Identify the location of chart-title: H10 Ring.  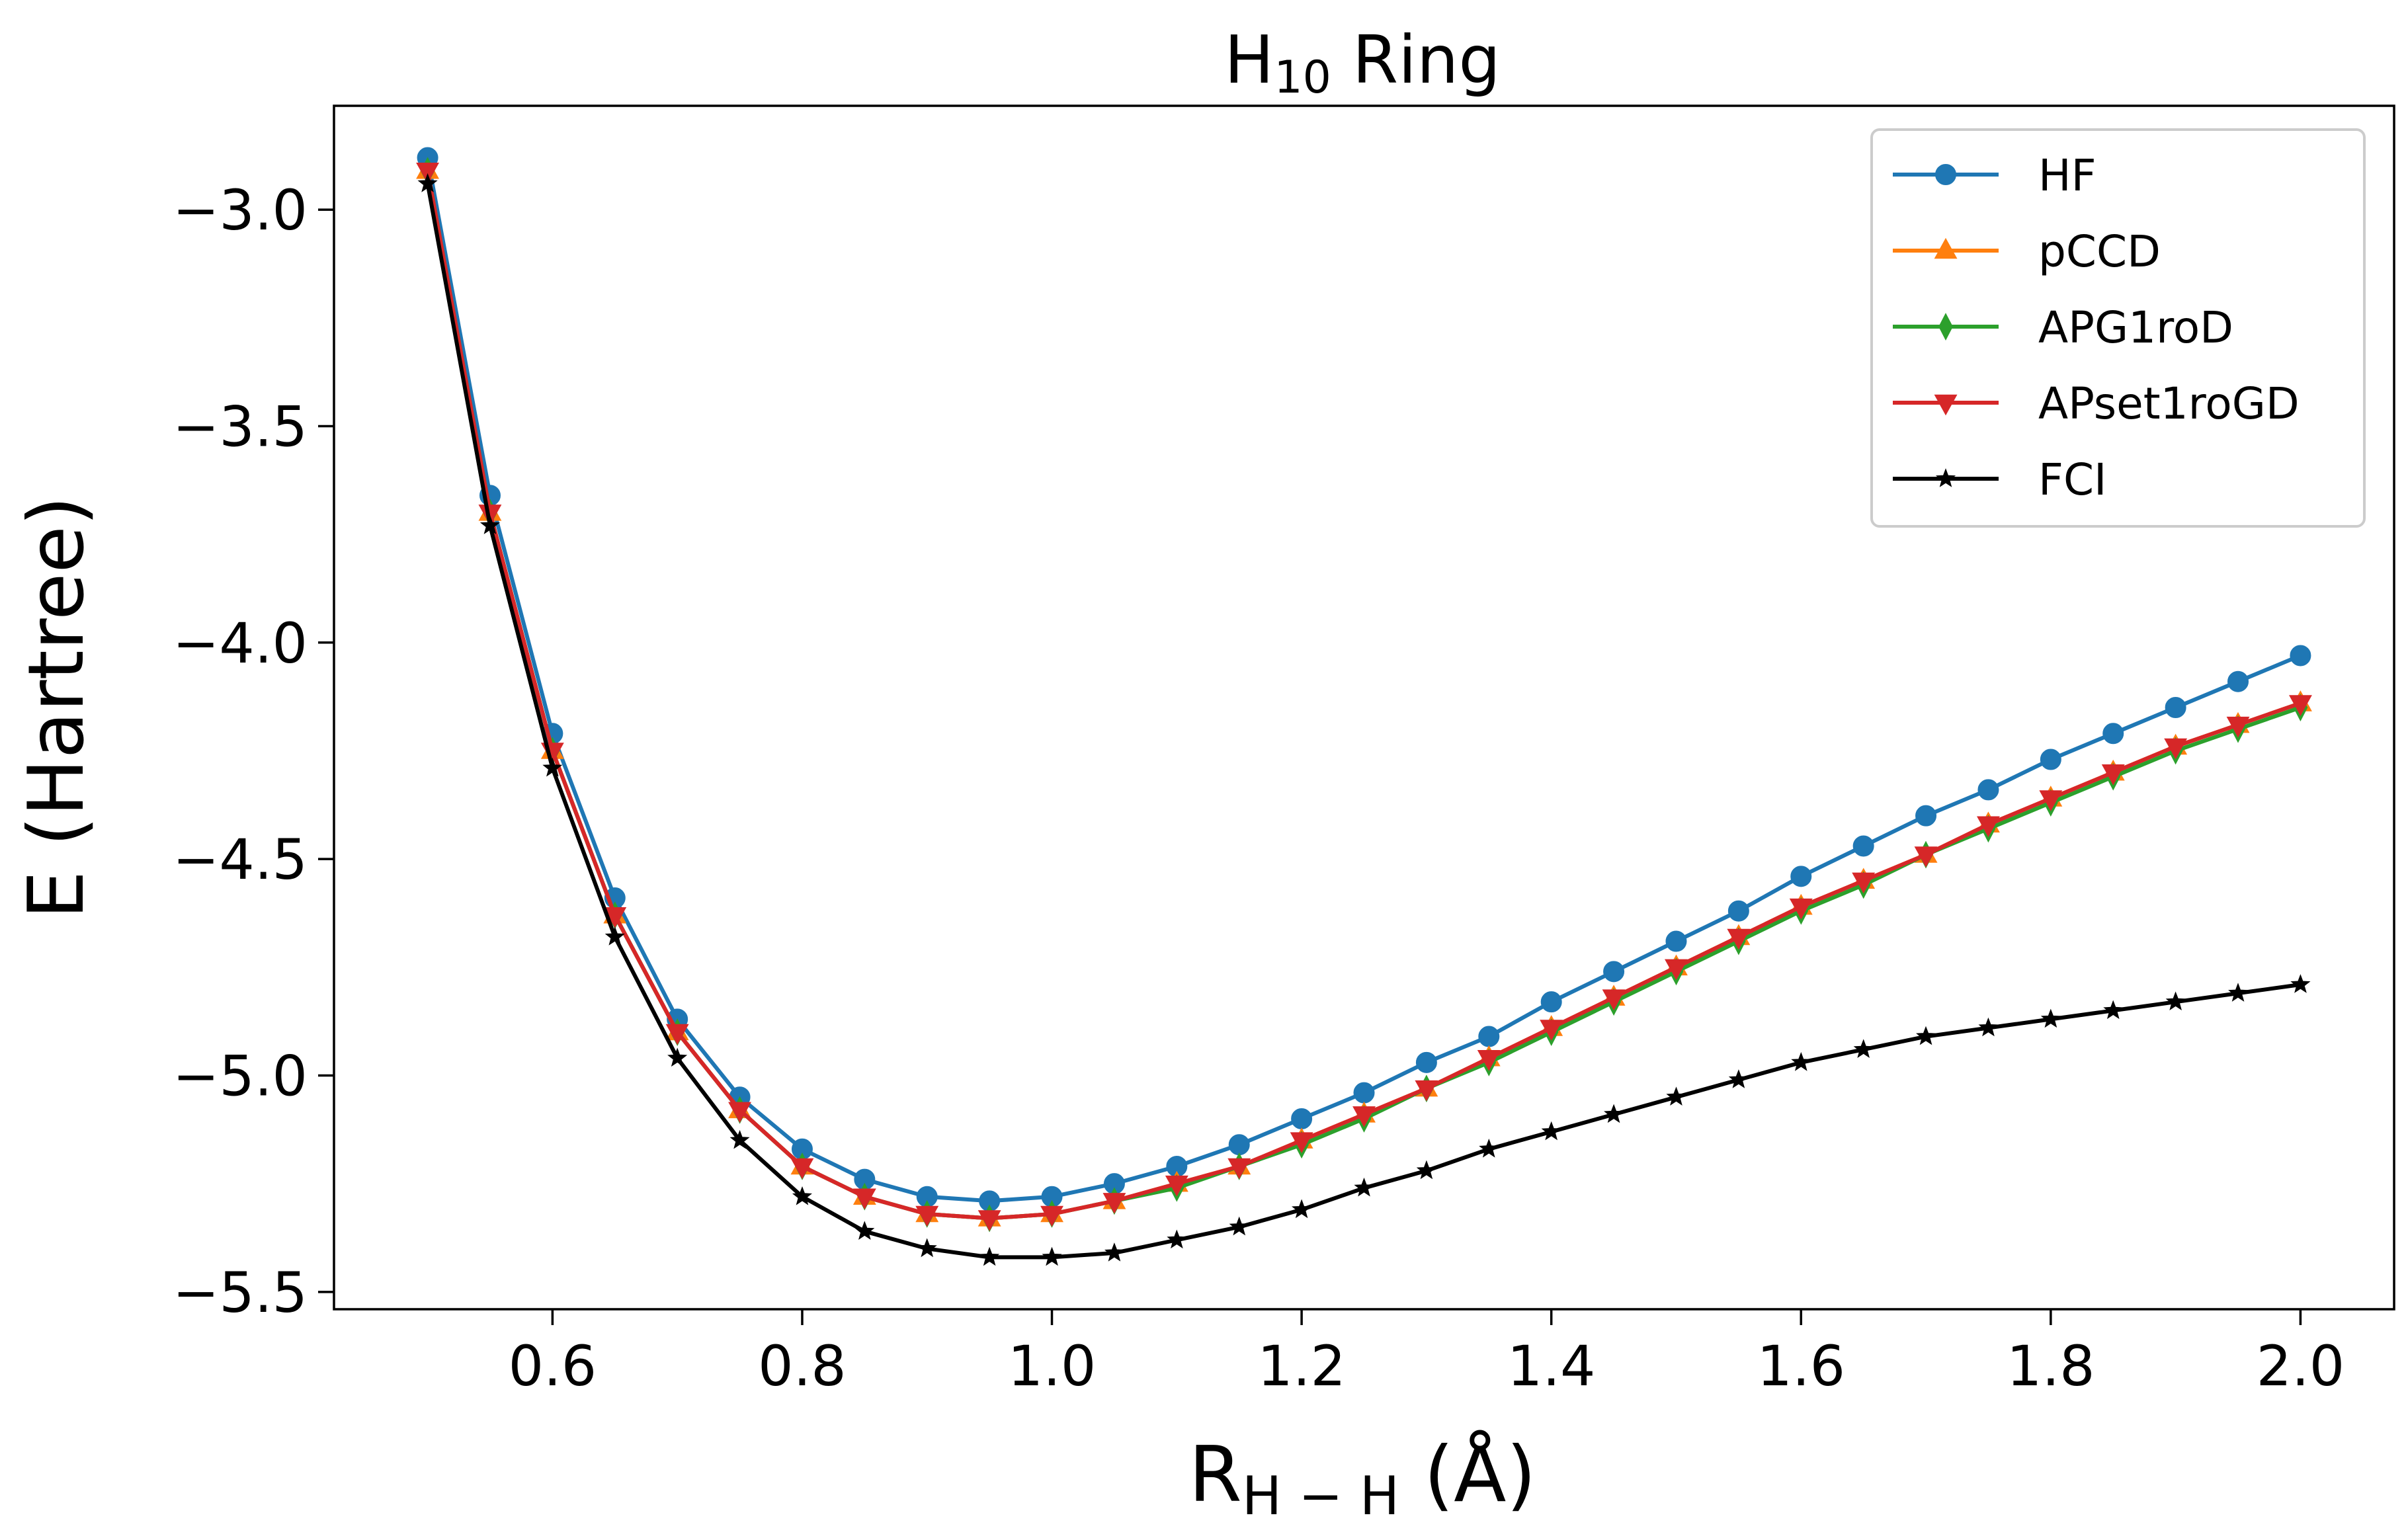
(1362, 62).